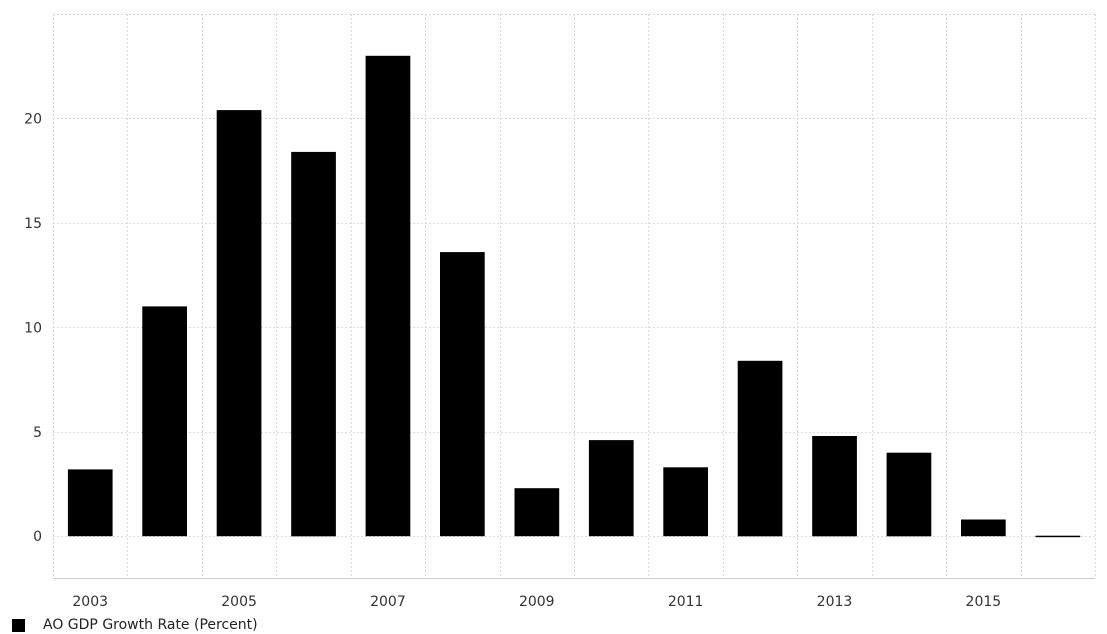 This screenshot has width=1107, height=634. Describe the element at coordinates (33, 119) in the screenshot. I see `y-tick-label: 20` at that location.